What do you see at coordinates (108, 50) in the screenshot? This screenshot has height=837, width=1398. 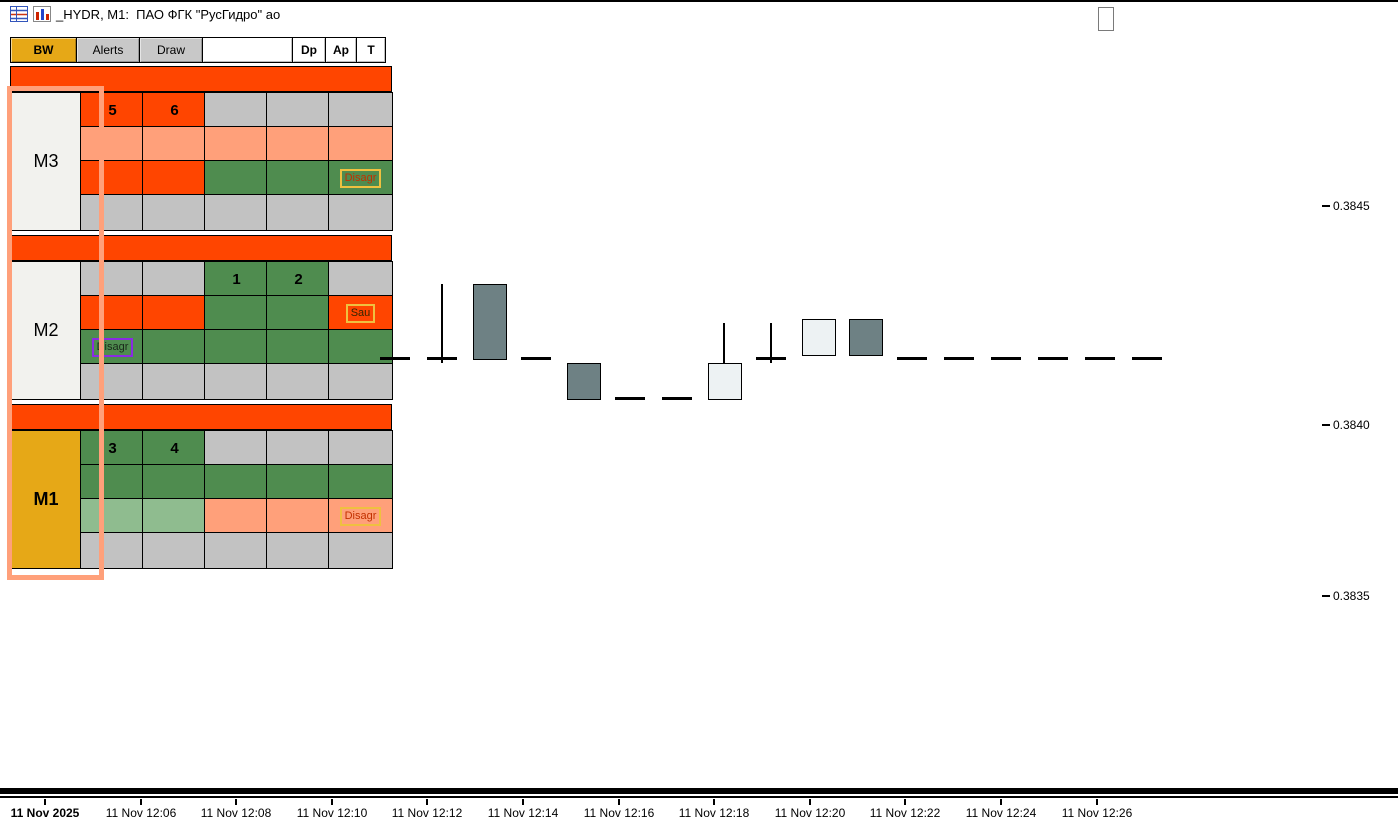 I see `toolbar-button-alerts: Alerts` at bounding box center [108, 50].